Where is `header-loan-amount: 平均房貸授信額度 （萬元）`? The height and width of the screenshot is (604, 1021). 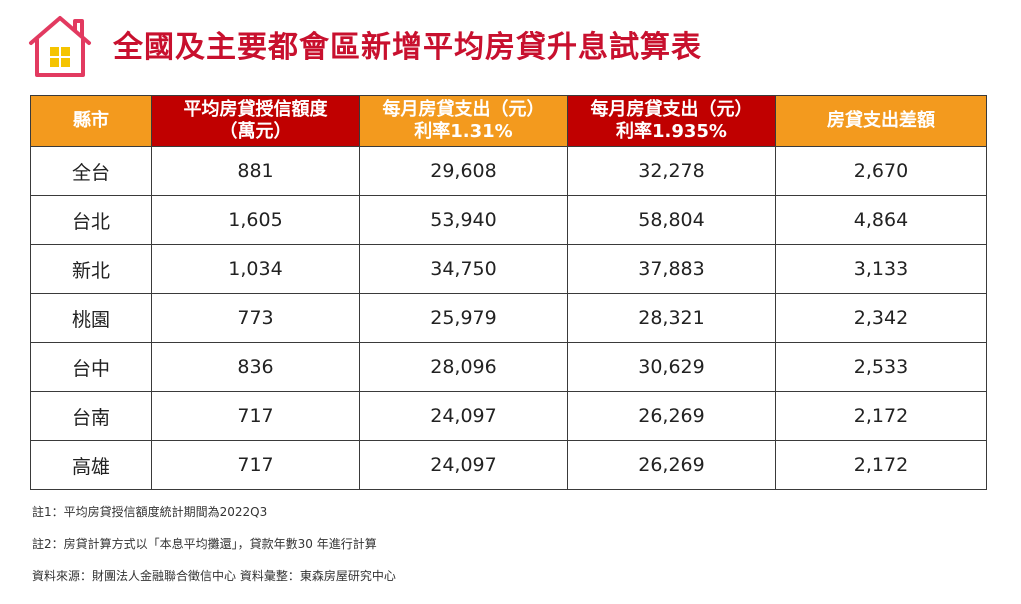
header-loan-amount: 平均房貸授信額度 （萬元） is located at coordinates (255, 121).